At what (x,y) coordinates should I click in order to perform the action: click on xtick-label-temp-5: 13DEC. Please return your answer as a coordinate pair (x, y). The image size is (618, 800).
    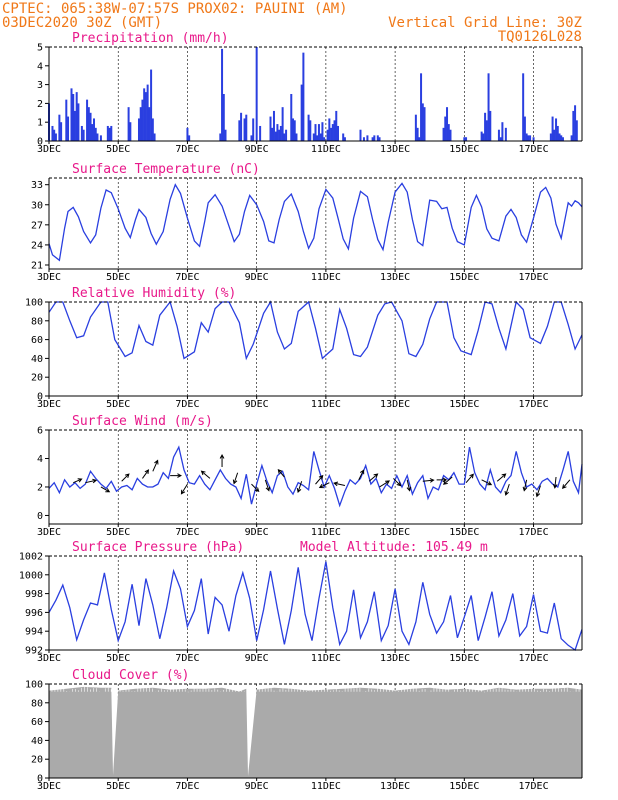
    Looking at the image, I should click on (395, 277).